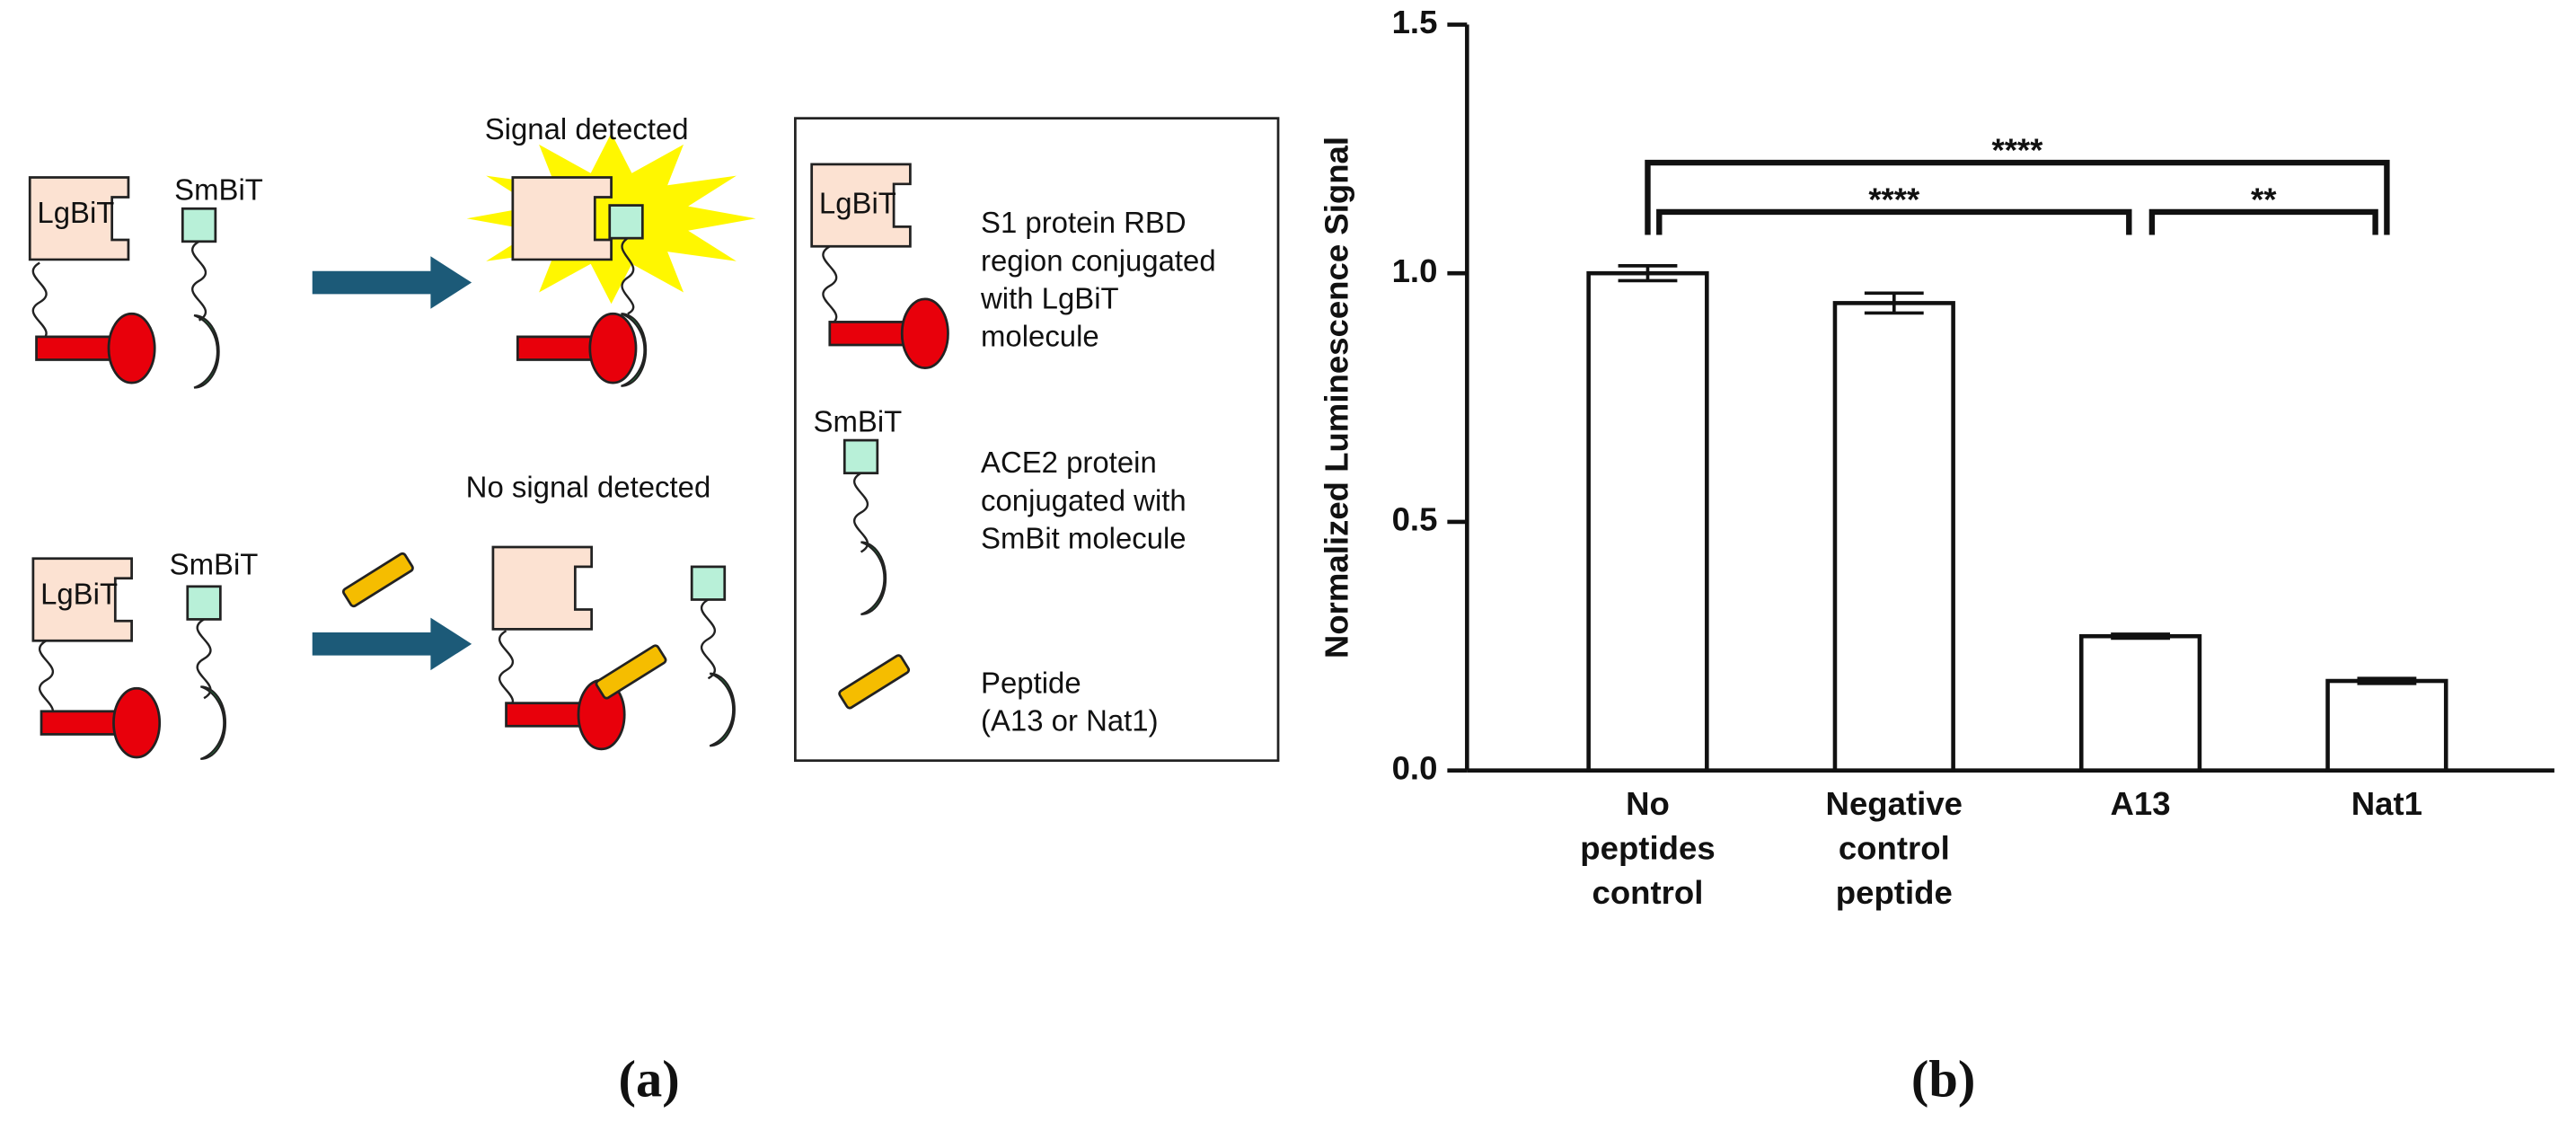  Describe the element at coordinates (1084, 223) in the screenshot. I see `legend-line: S1 protein RBD` at that location.